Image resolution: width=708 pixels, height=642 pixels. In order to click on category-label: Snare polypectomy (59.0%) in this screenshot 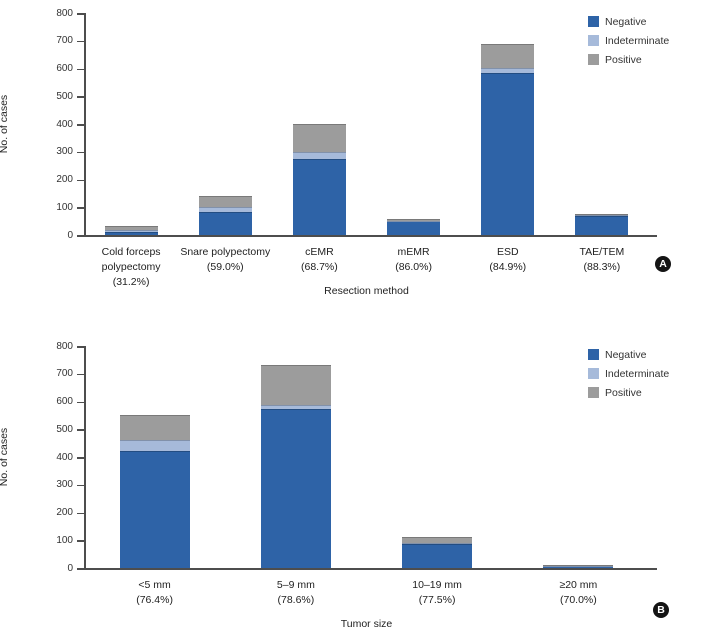, I will do `click(225, 260)`.